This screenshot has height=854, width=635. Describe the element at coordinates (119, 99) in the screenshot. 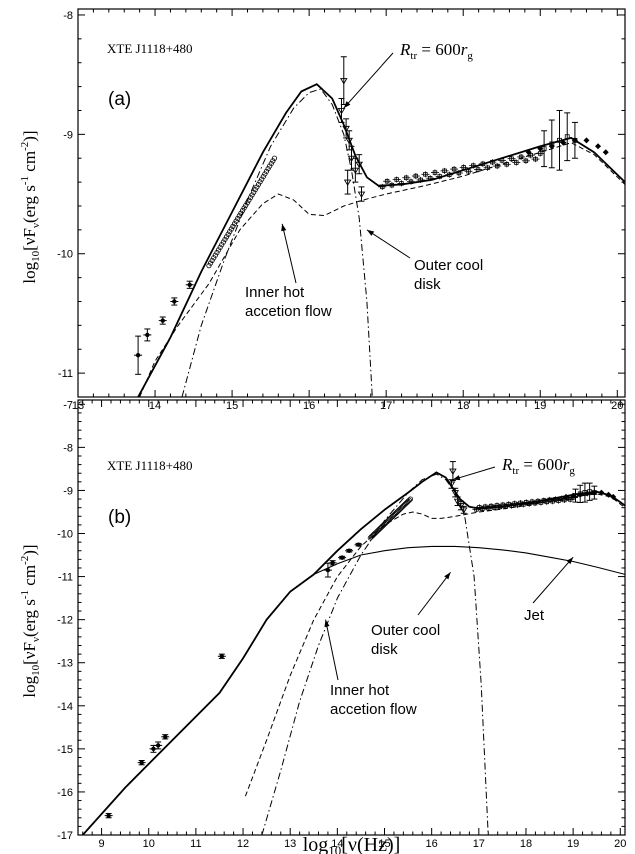

I see `panel-label: (a)` at that location.